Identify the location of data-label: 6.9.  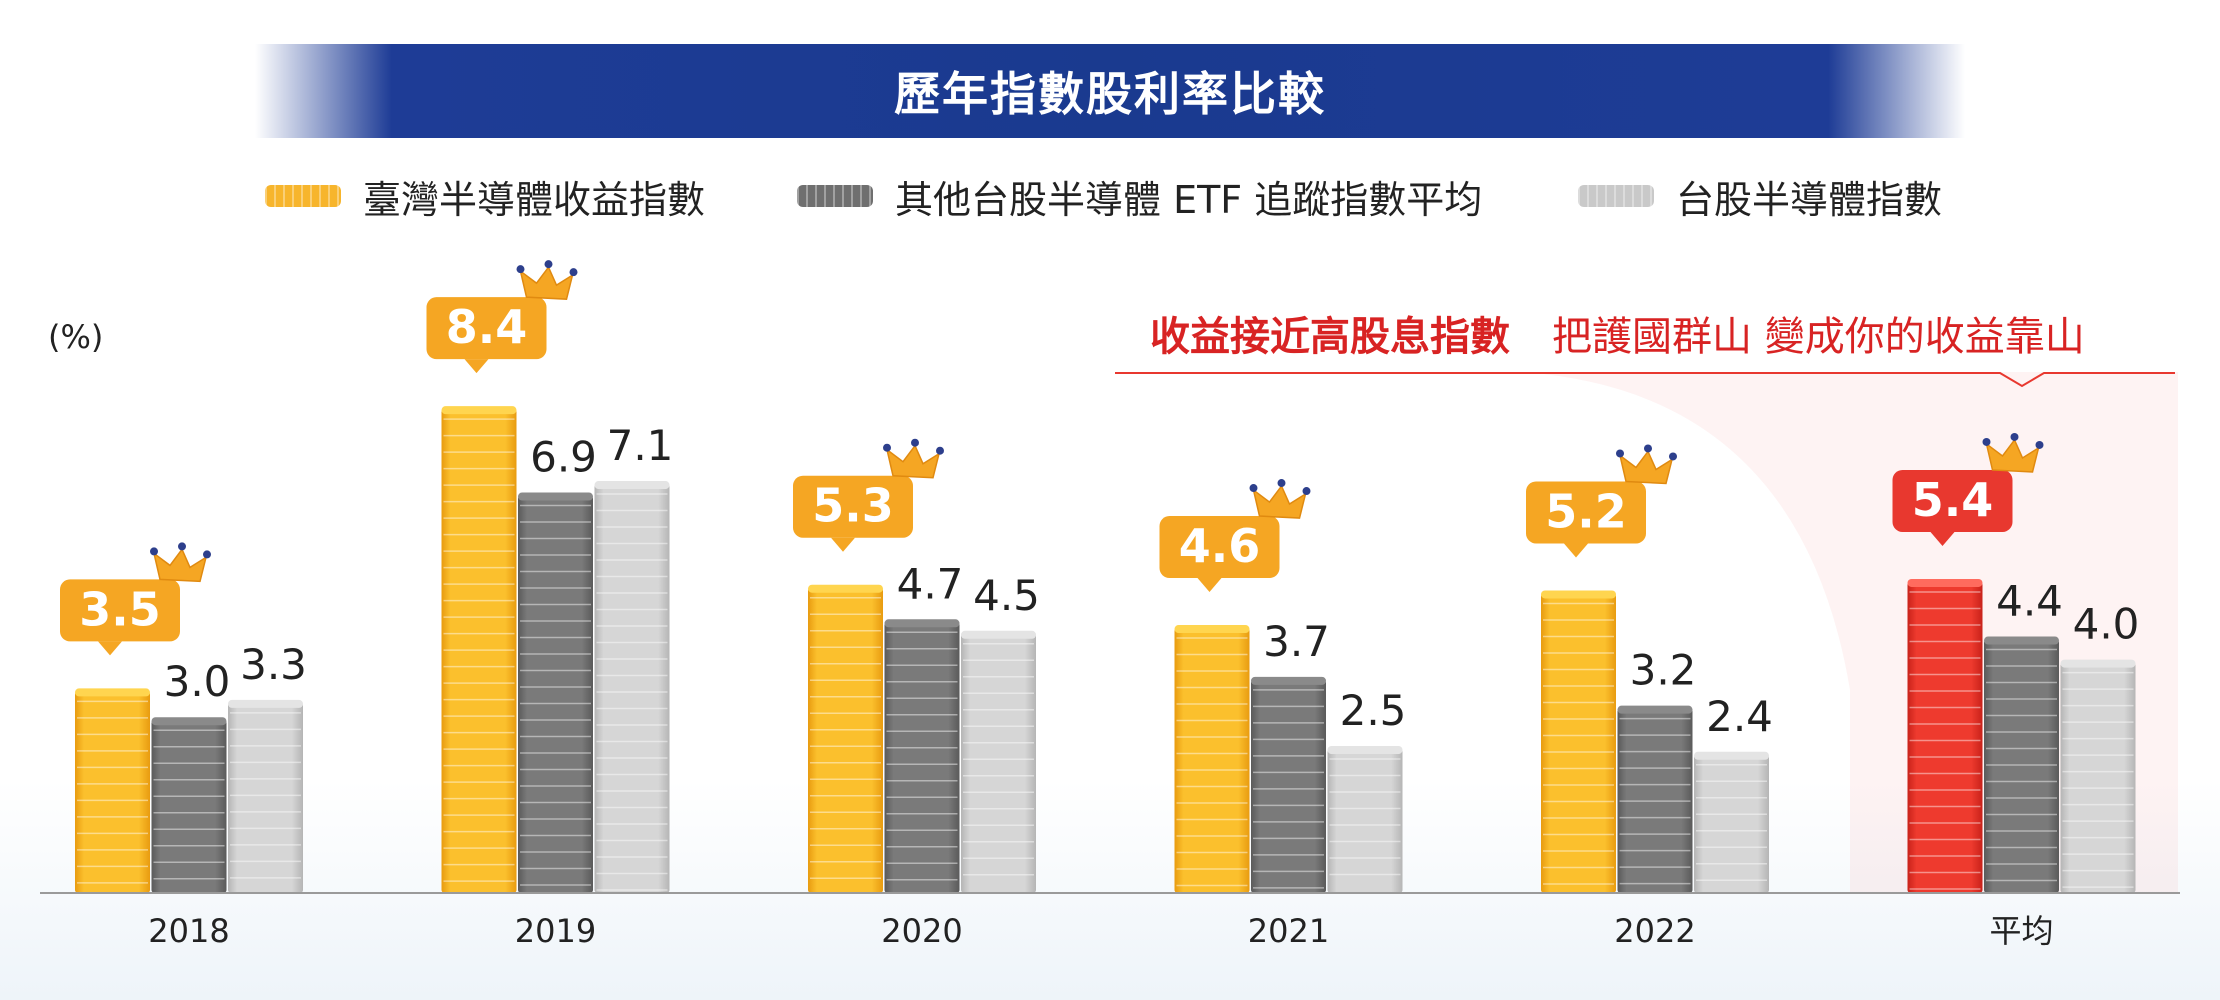
(563, 457).